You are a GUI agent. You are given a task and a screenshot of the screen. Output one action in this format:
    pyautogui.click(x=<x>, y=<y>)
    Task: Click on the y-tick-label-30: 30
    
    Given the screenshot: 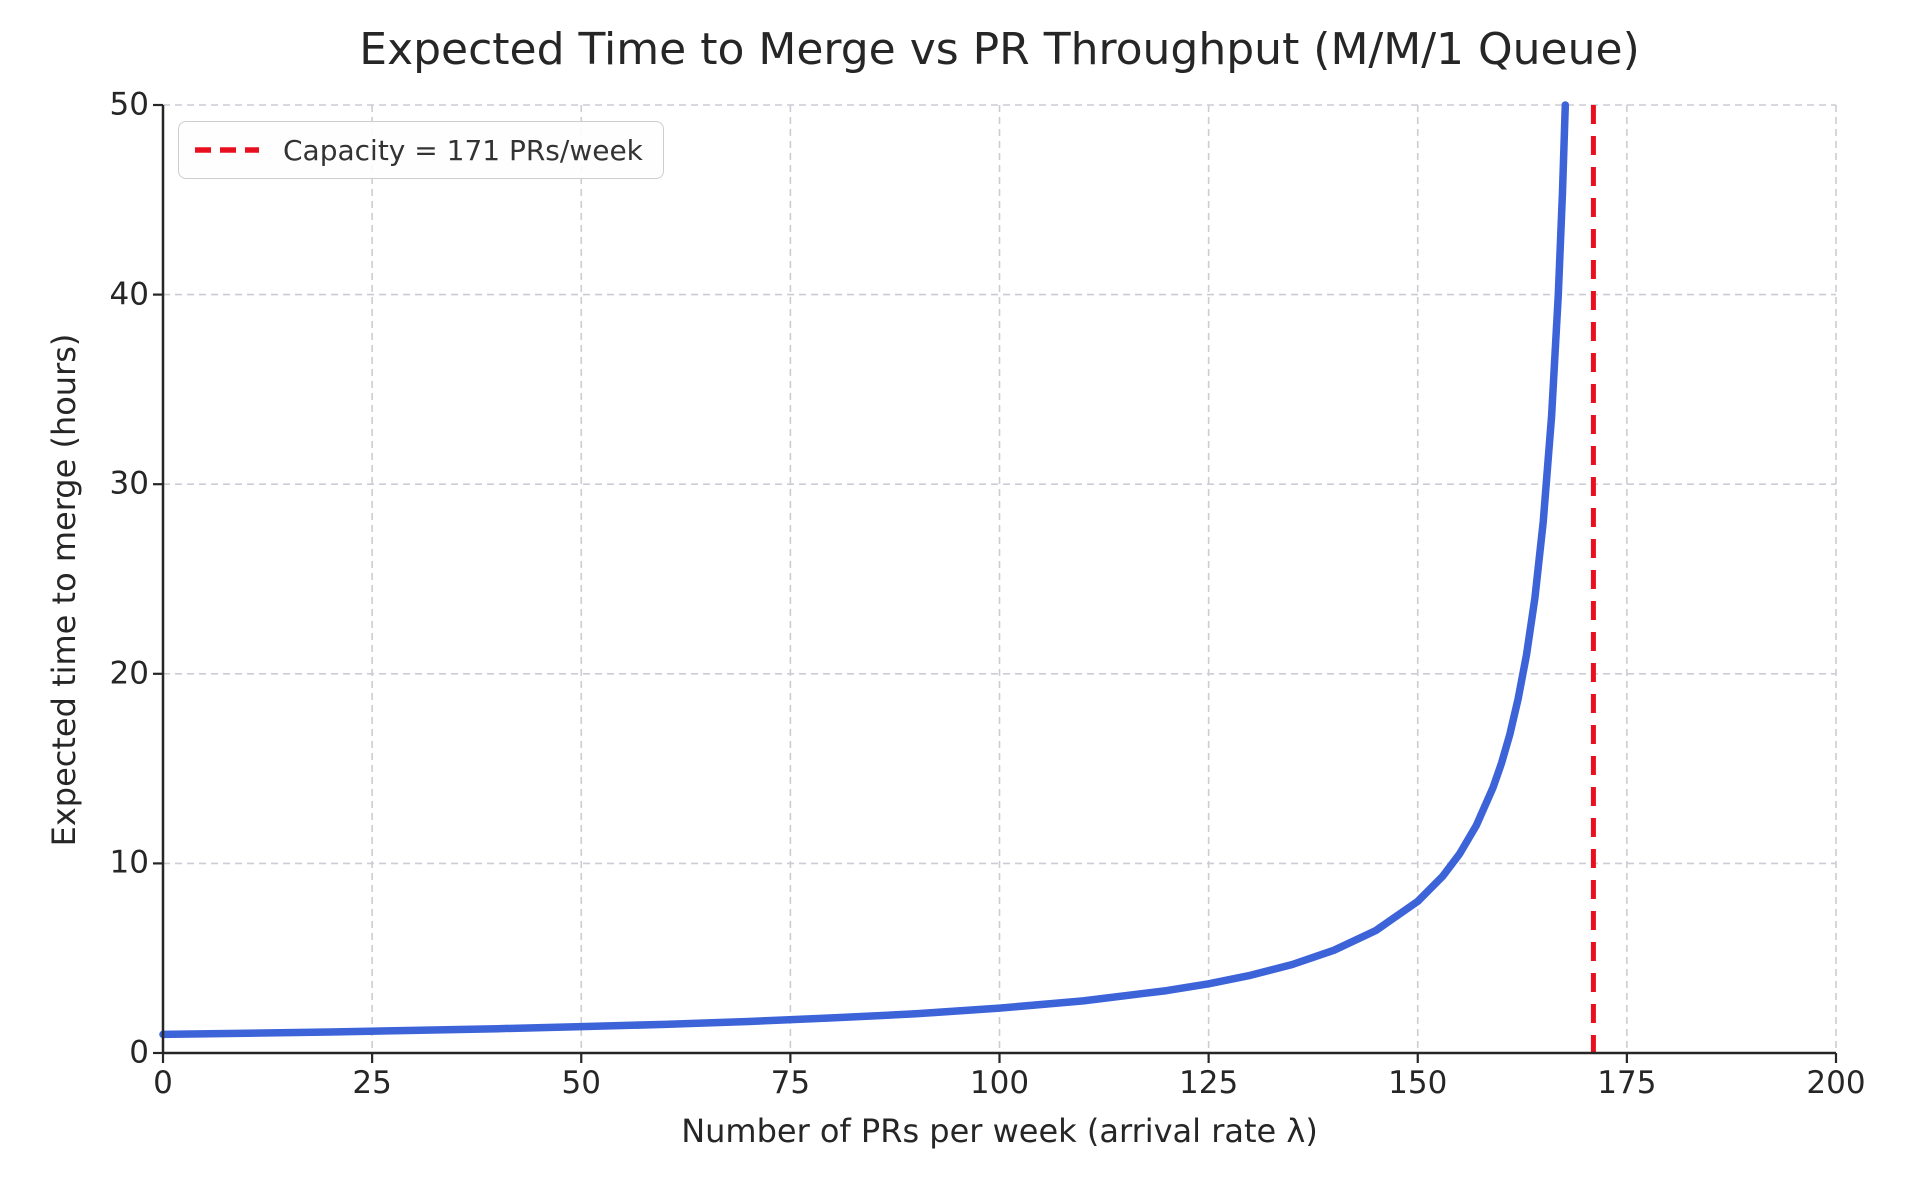 What is the action you would take?
    pyautogui.click(x=129, y=483)
    